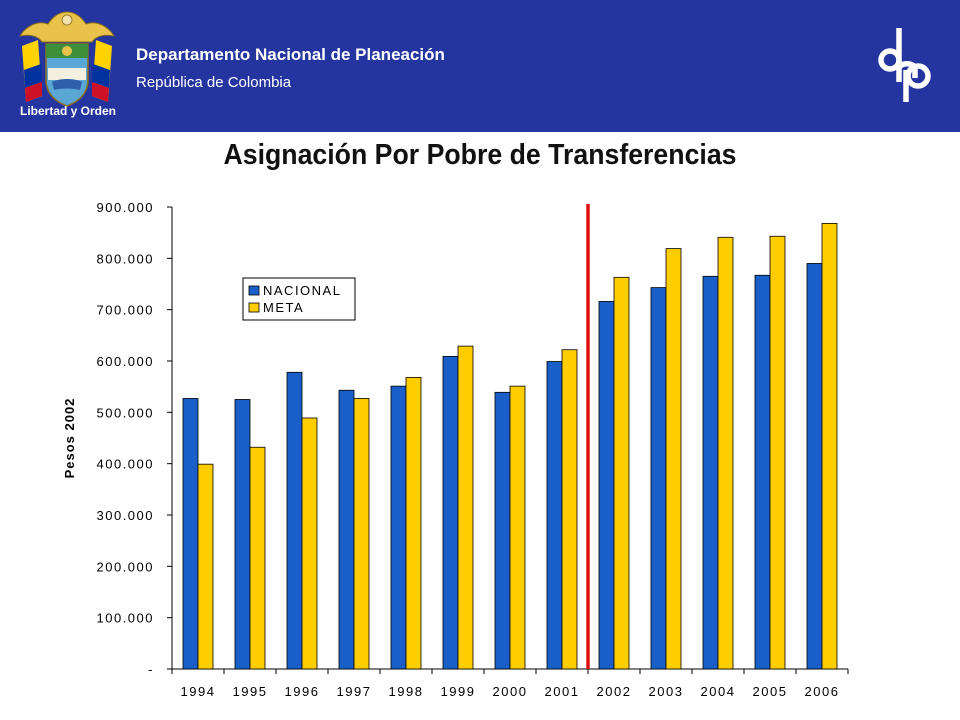 The width and height of the screenshot is (960, 720). I want to click on bar-meta-1994, so click(205, 566).